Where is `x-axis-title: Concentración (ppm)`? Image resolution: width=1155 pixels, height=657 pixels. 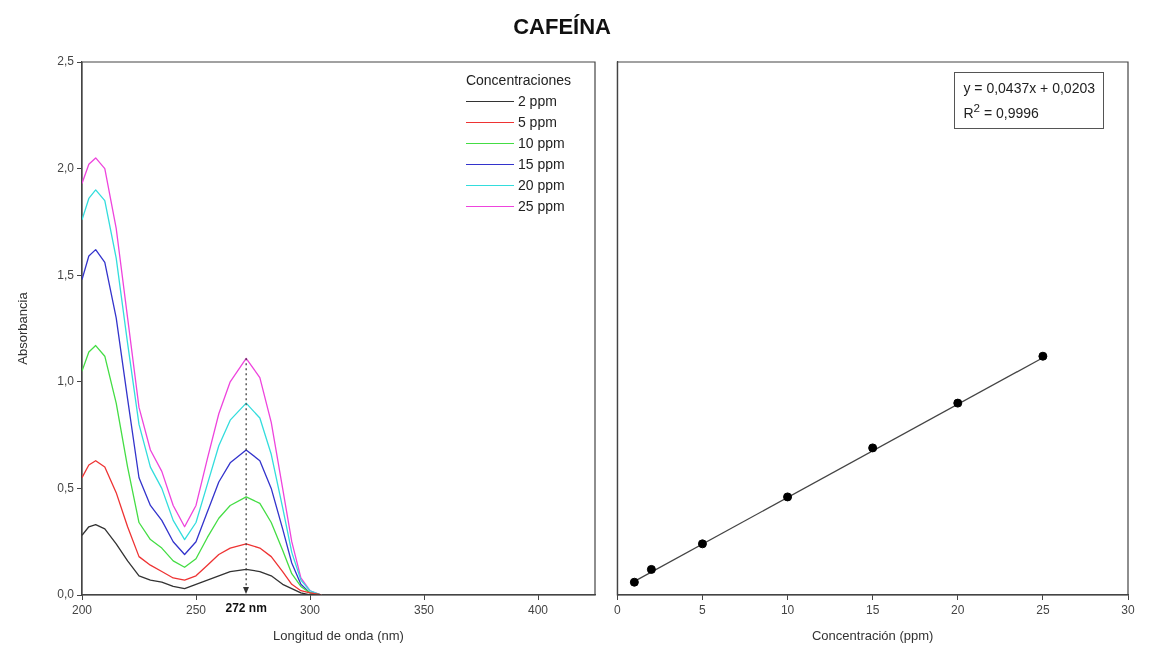
x-axis-title: Concentración (ppm) is located at coordinates (872, 635).